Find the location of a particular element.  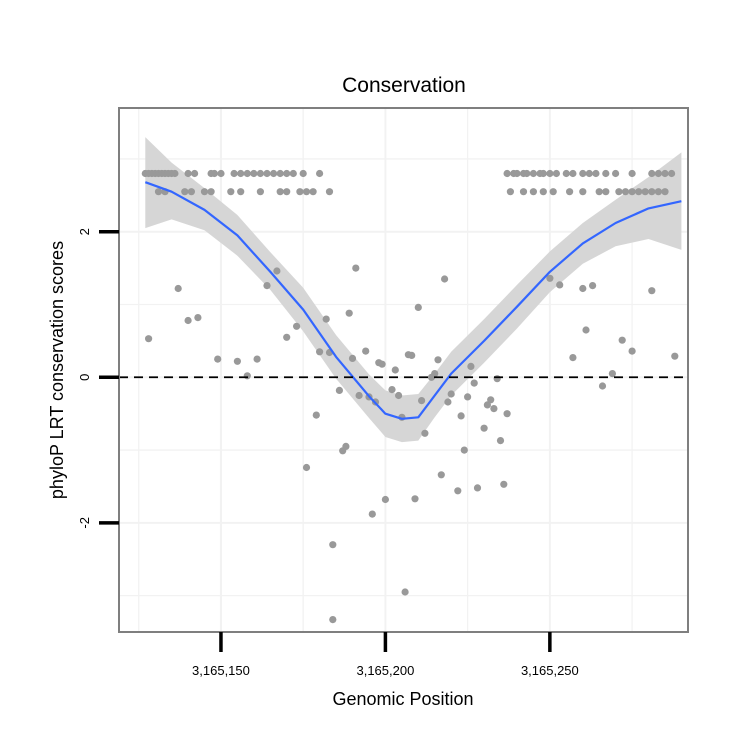

y-axis-tick-label: -2 is located at coordinates (84, 523).